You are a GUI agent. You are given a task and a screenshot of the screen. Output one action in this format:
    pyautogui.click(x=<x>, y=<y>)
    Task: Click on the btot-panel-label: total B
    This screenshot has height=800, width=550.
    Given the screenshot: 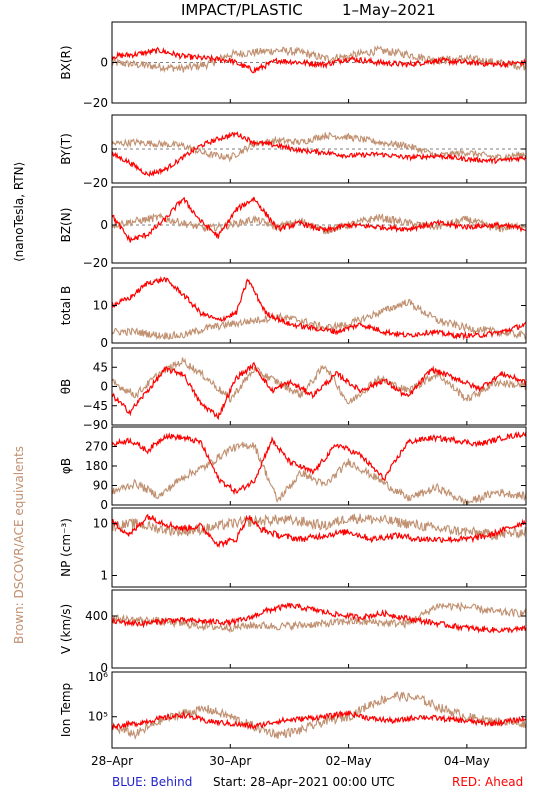 What is the action you would take?
    pyautogui.click(x=66, y=306)
    